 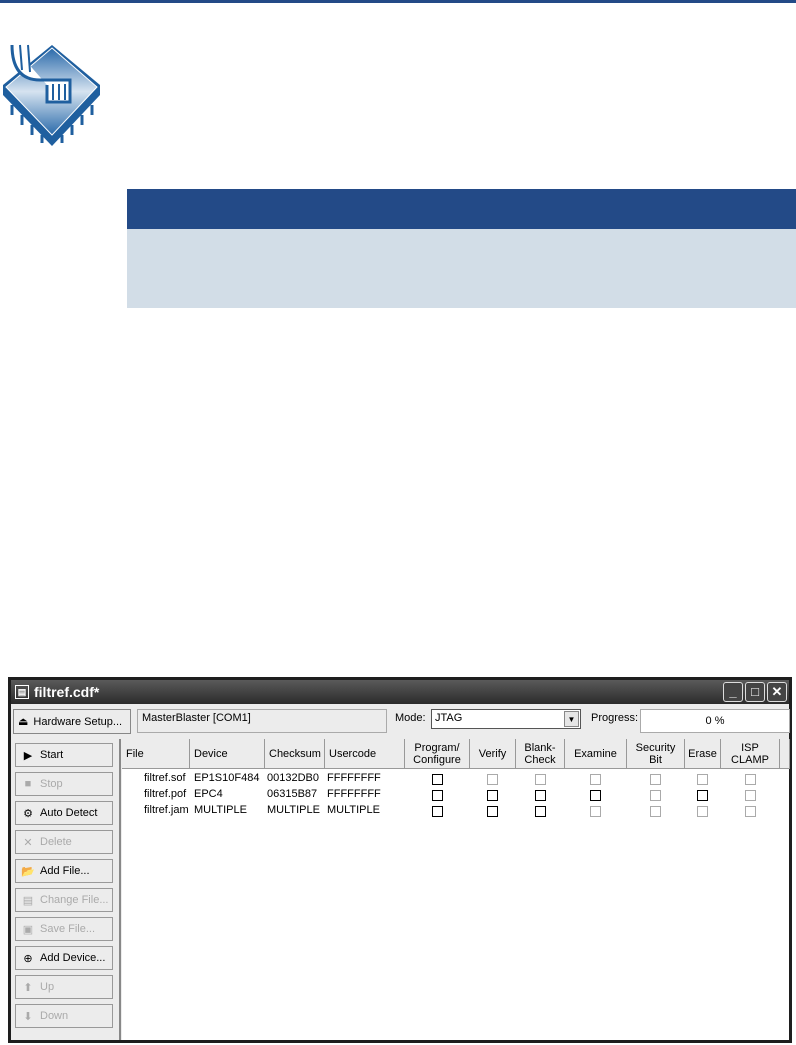 What do you see at coordinates (23, 722) in the screenshot?
I see `hardware-icon: ⏏` at bounding box center [23, 722].